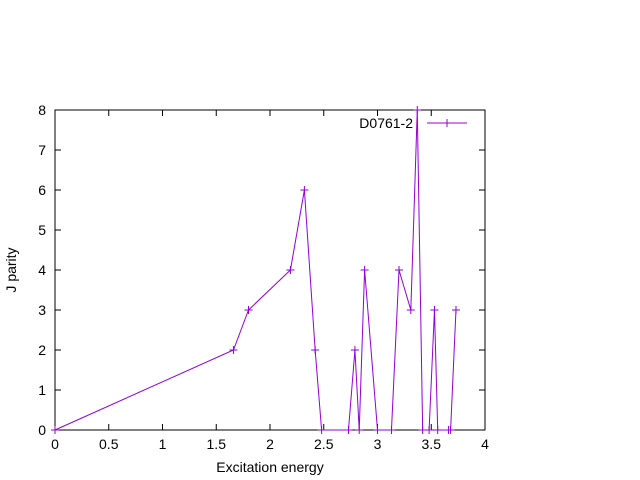 This screenshot has width=640, height=480. I want to click on x-tick-label: 0.5, so click(109, 444).